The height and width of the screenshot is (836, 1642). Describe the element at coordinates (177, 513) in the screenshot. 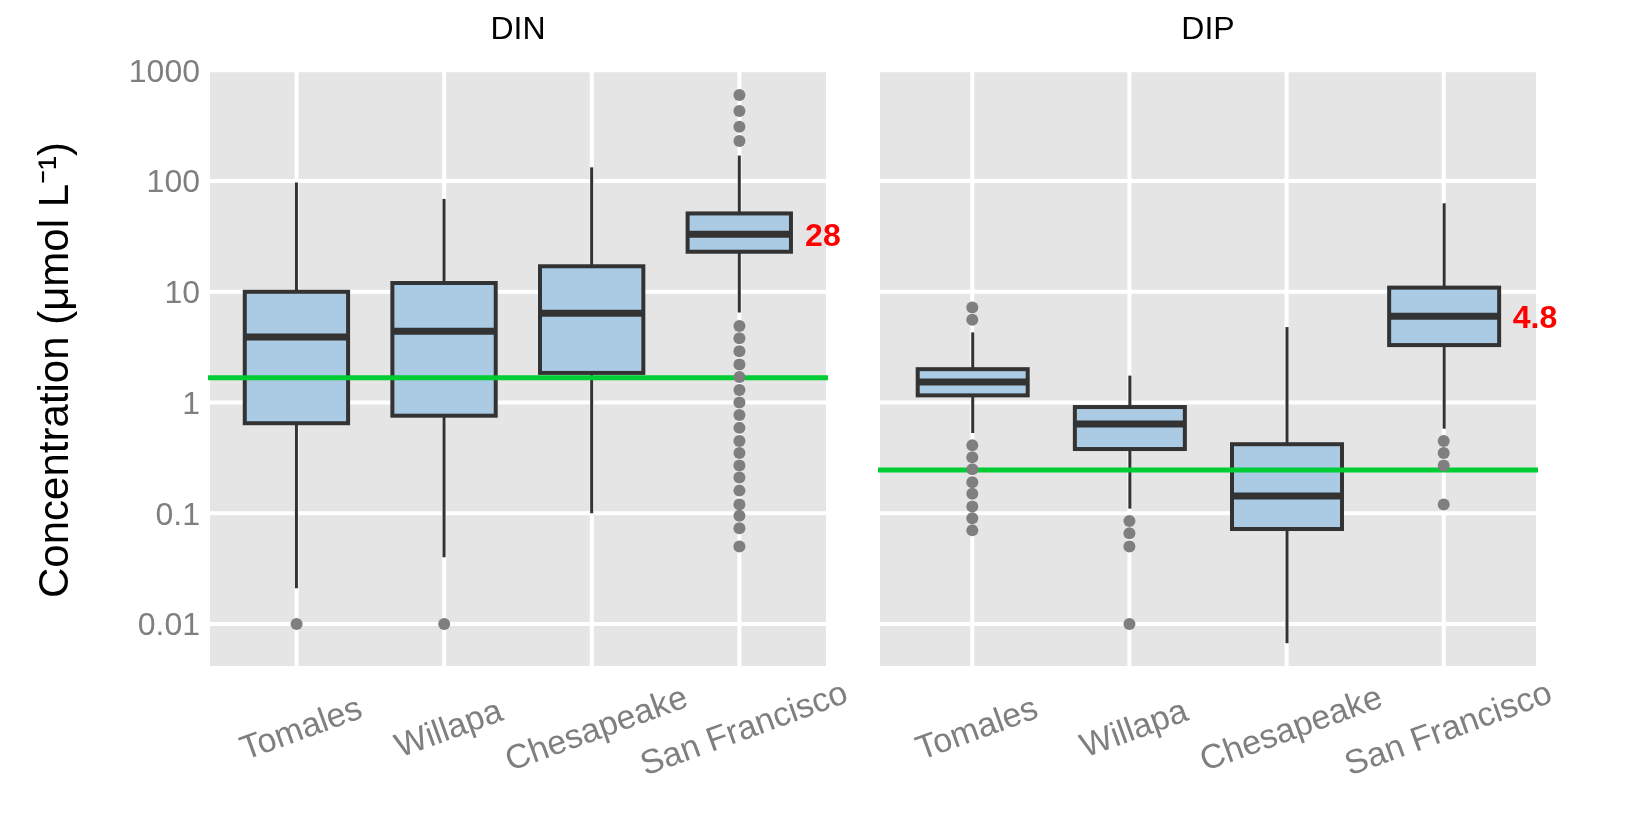

I see `y-tick-label: 0.1` at that location.